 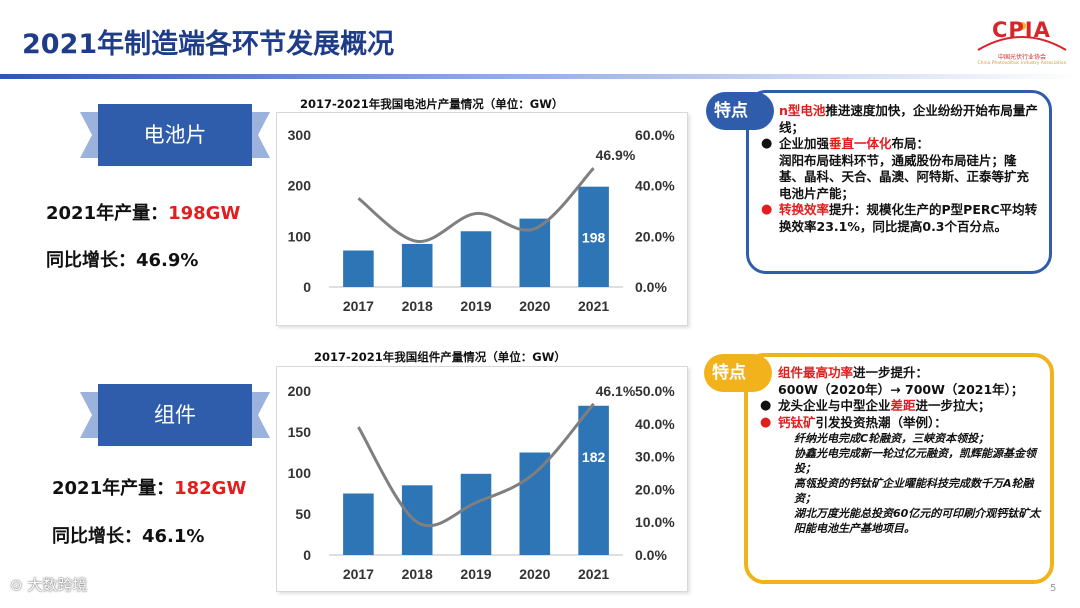 I want to click on callout-text: 引发投资热潮（举例）：, so click(x=881, y=422).